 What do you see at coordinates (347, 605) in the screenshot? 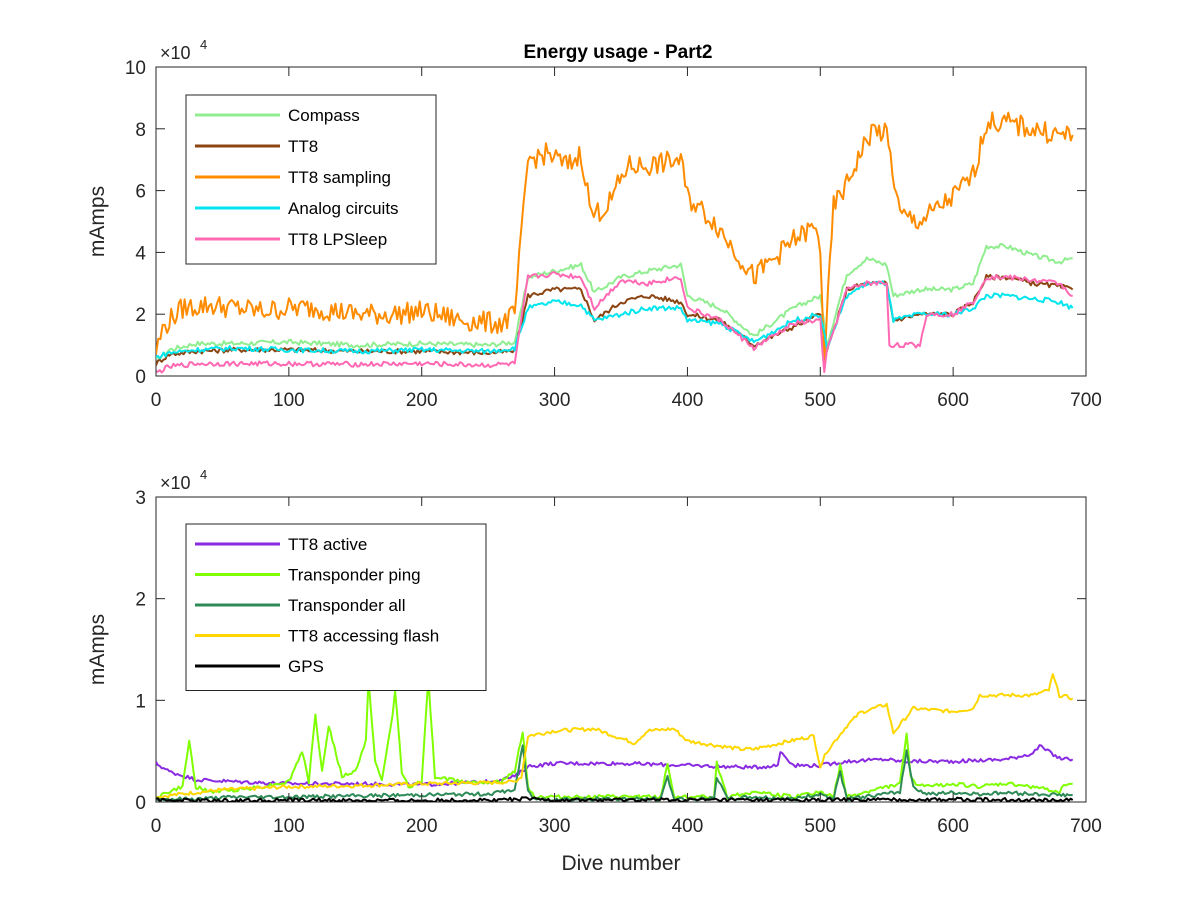
I see `legend-label: Transponder all` at bounding box center [347, 605].